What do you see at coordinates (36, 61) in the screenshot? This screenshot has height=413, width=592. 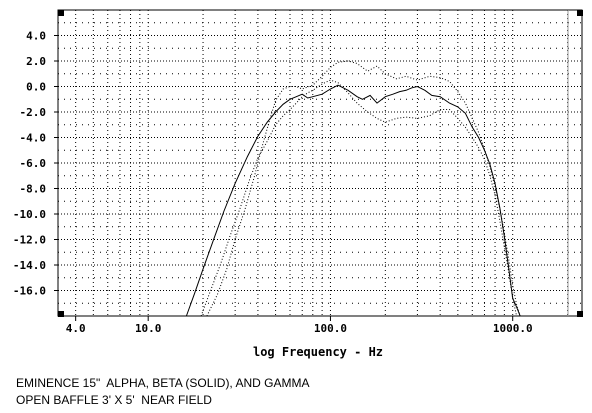 I see `y-tick-label: 2.0` at bounding box center [36, 61].